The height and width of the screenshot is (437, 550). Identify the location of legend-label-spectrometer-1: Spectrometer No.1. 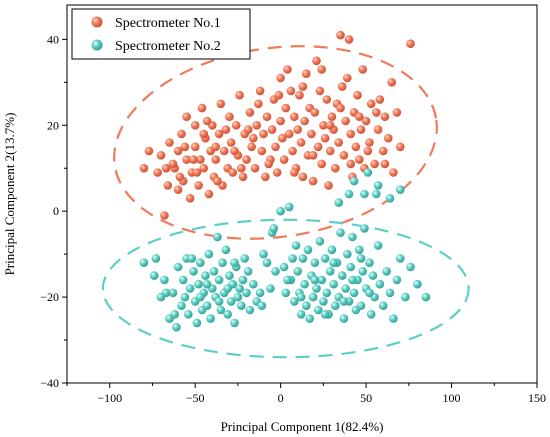
(168, 23).